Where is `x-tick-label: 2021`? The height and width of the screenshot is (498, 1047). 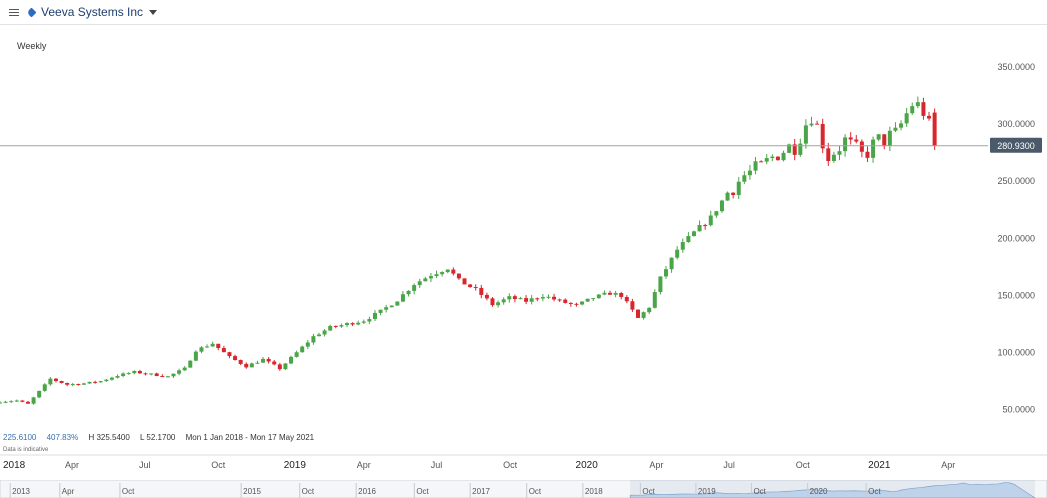
x-tick-label: 2021 is located at coordinates (879, 465).